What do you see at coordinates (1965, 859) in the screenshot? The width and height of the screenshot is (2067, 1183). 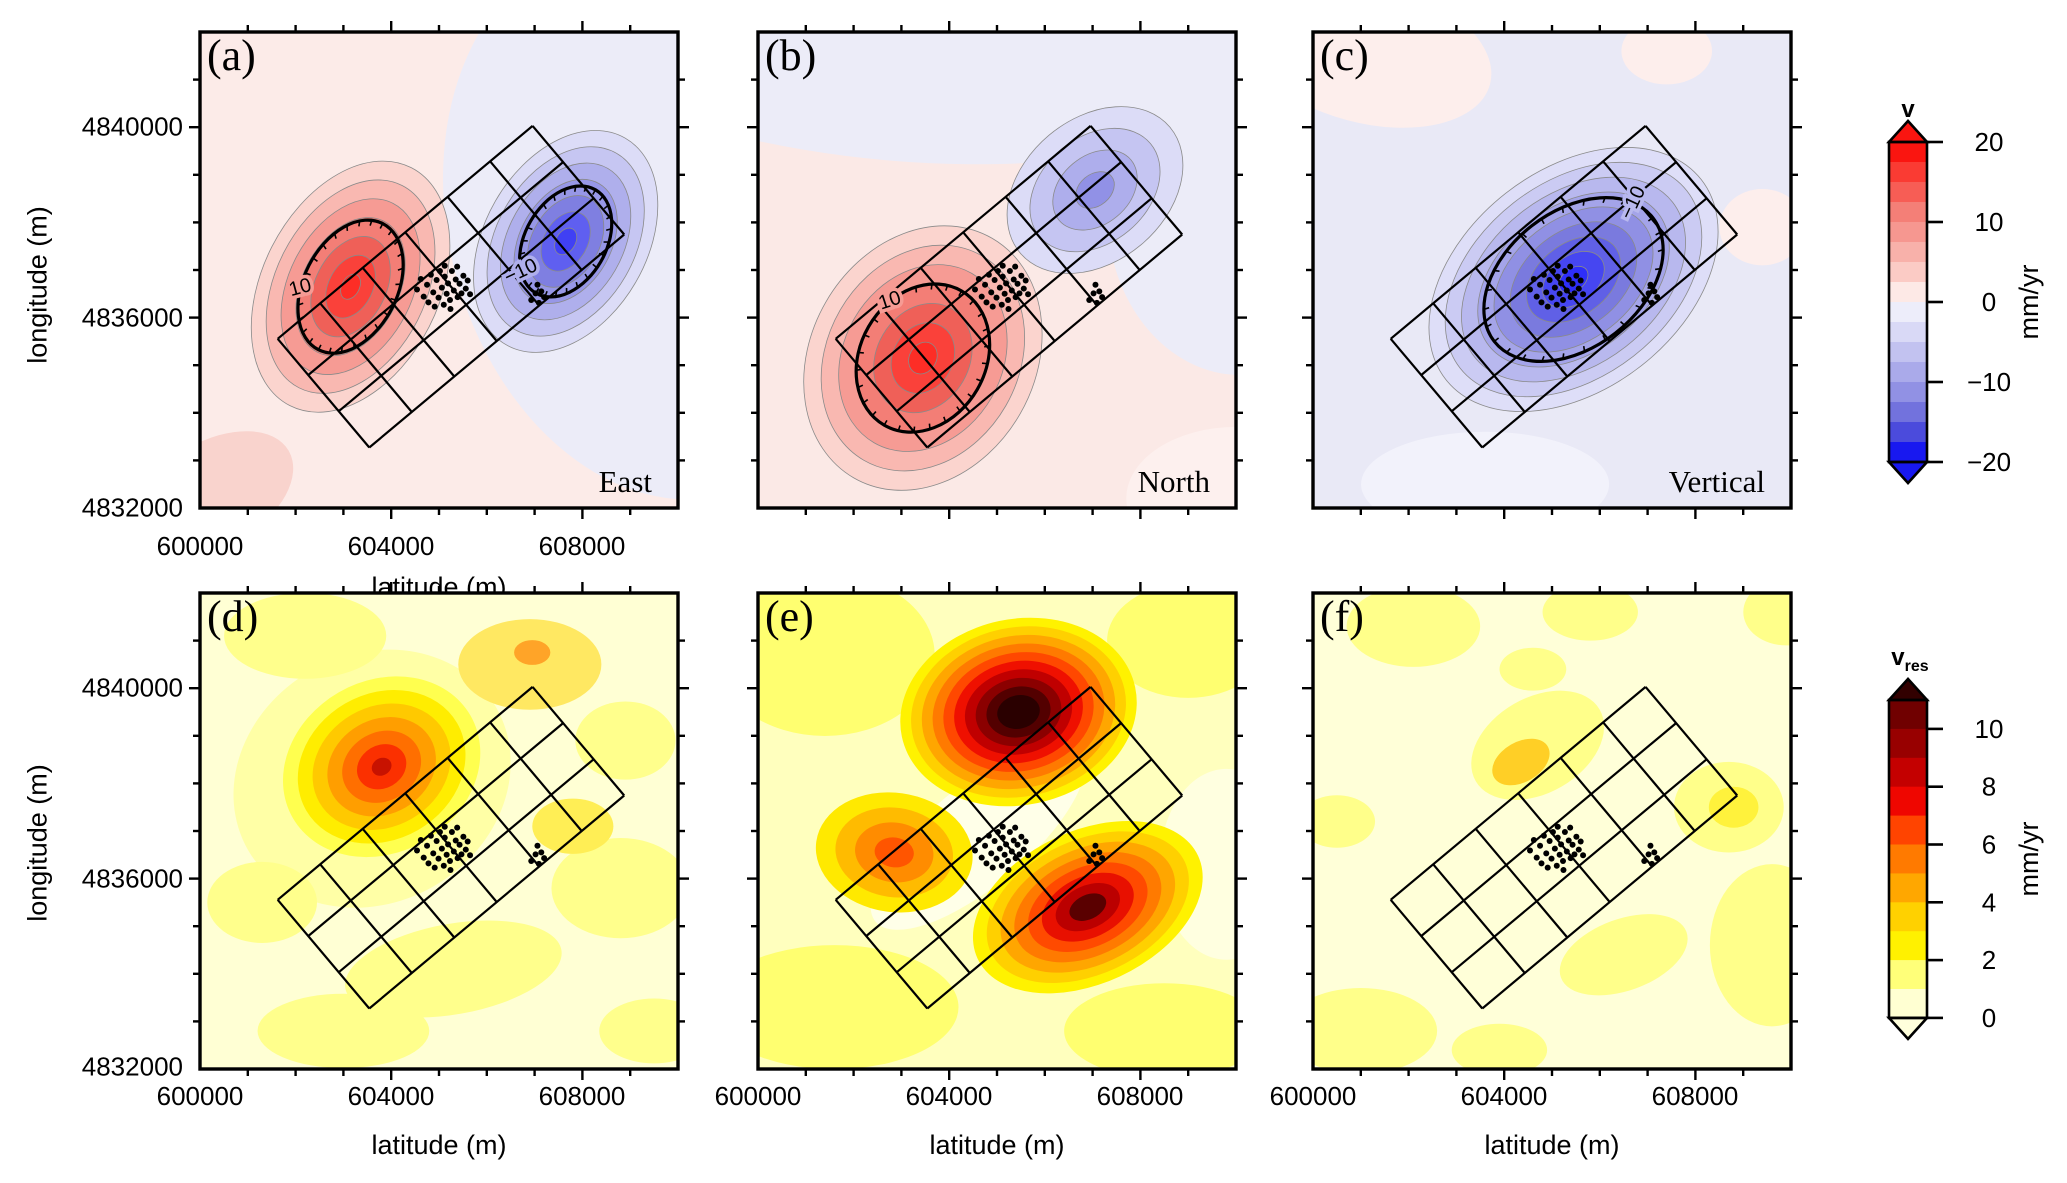 I see `colorbar-vres: 10 8 6 4 2 0 mm/yr` at bounding box center [1965, 859].